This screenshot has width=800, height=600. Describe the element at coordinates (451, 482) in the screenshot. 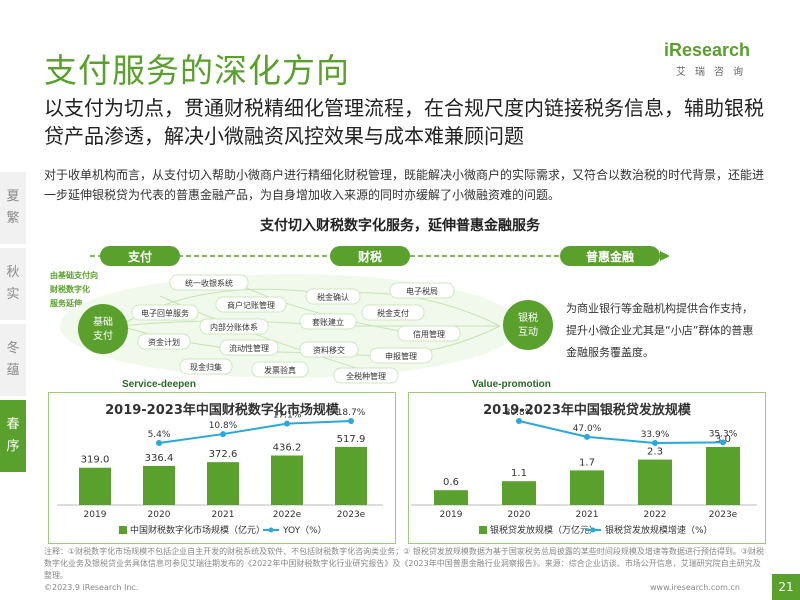

I see `bar-value-label: 0.6` at that location.